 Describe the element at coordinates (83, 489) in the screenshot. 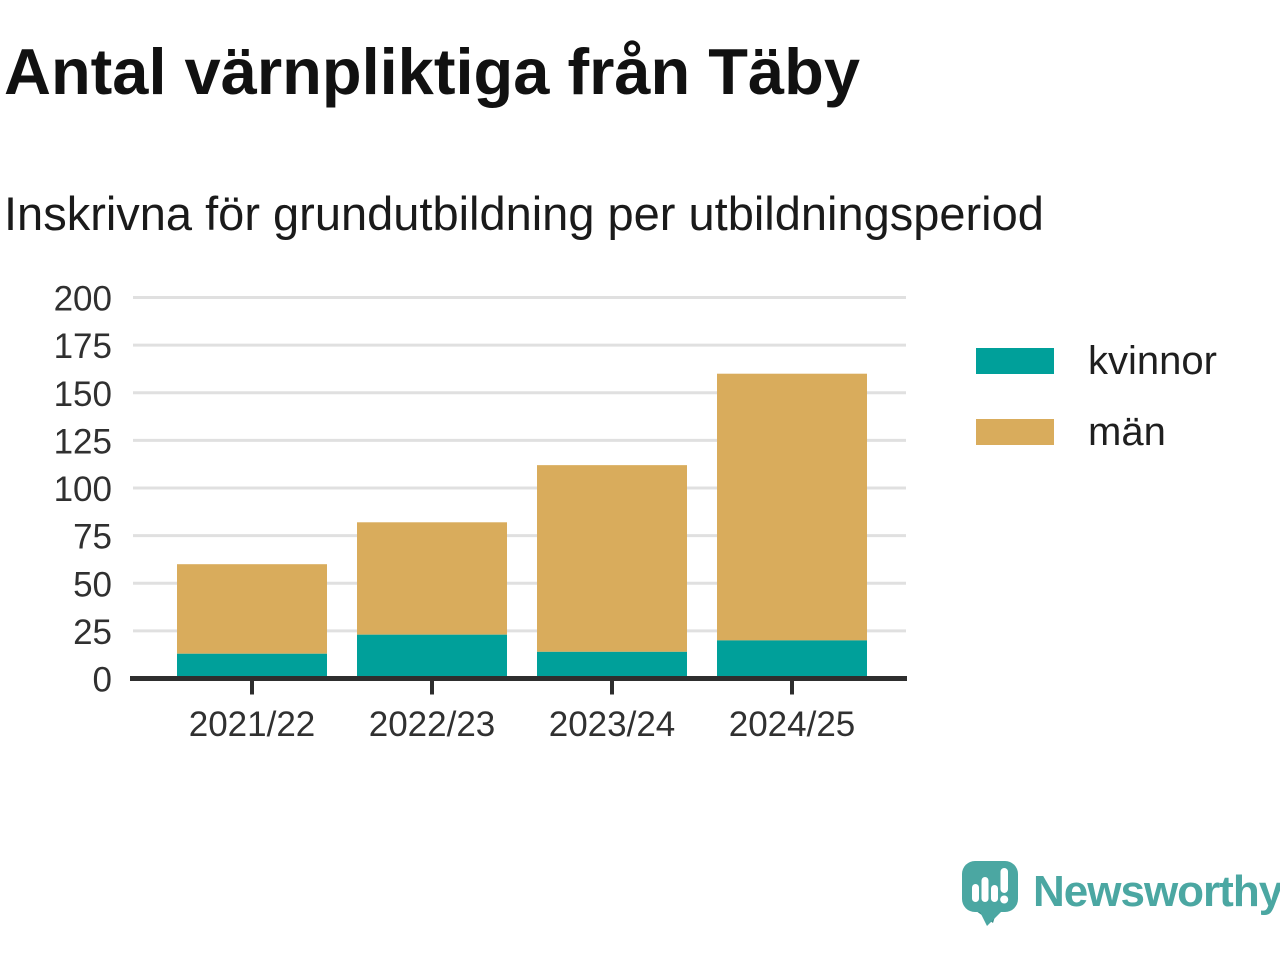

I see `y-axis-label-100: 100` at that location.